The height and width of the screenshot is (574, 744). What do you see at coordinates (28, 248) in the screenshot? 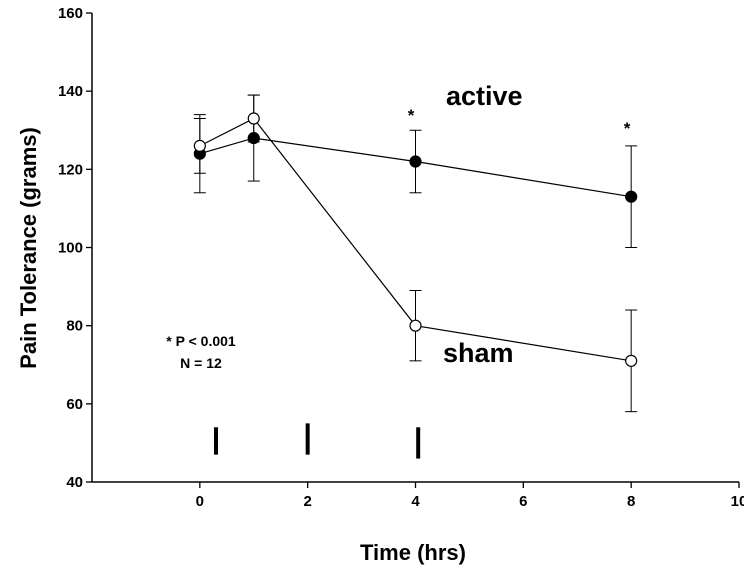
I see `y-axis-title: Pain Tolerance (grams)` at bounding box center [28, 248].